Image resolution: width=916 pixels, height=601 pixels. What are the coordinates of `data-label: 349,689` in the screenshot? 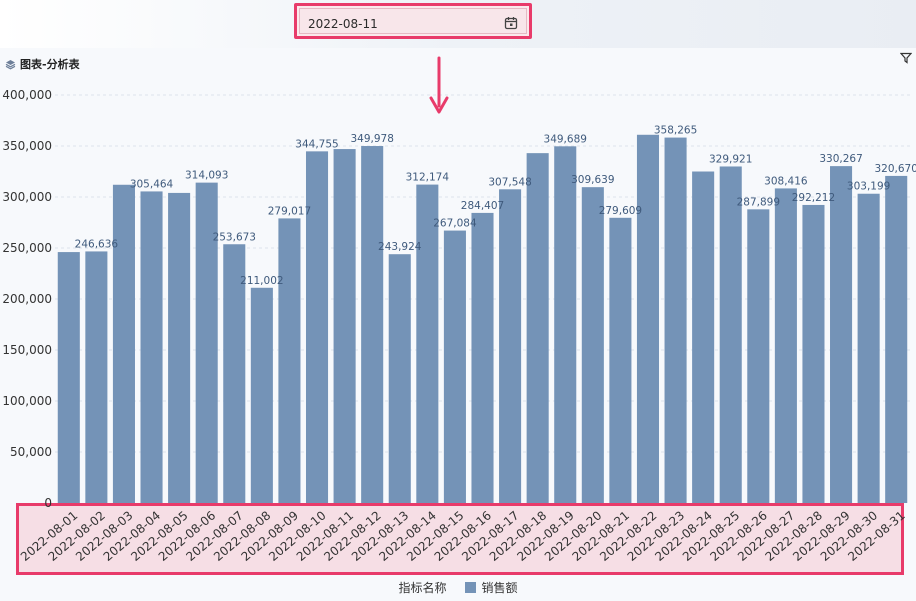 It's located at (565, 139).